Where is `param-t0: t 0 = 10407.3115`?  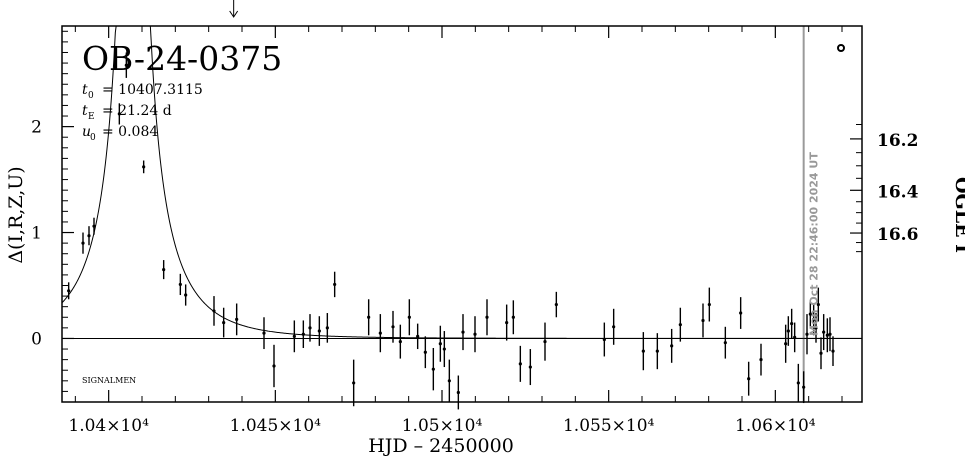 param-t0: t 0 = 10407.3115 is located at coordinates (142, 91).